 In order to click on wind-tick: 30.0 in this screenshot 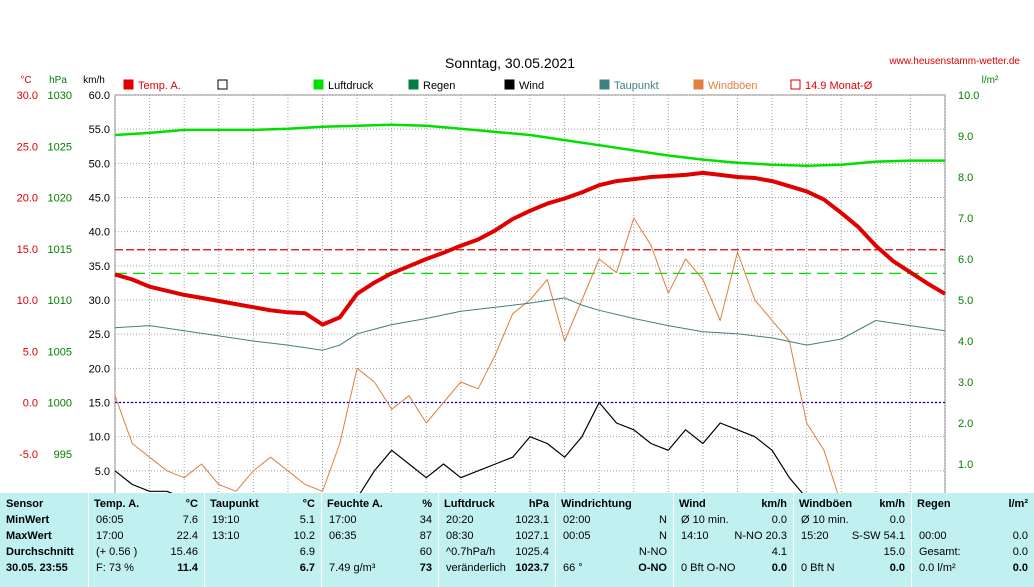, I will do `click(99, 301)`.